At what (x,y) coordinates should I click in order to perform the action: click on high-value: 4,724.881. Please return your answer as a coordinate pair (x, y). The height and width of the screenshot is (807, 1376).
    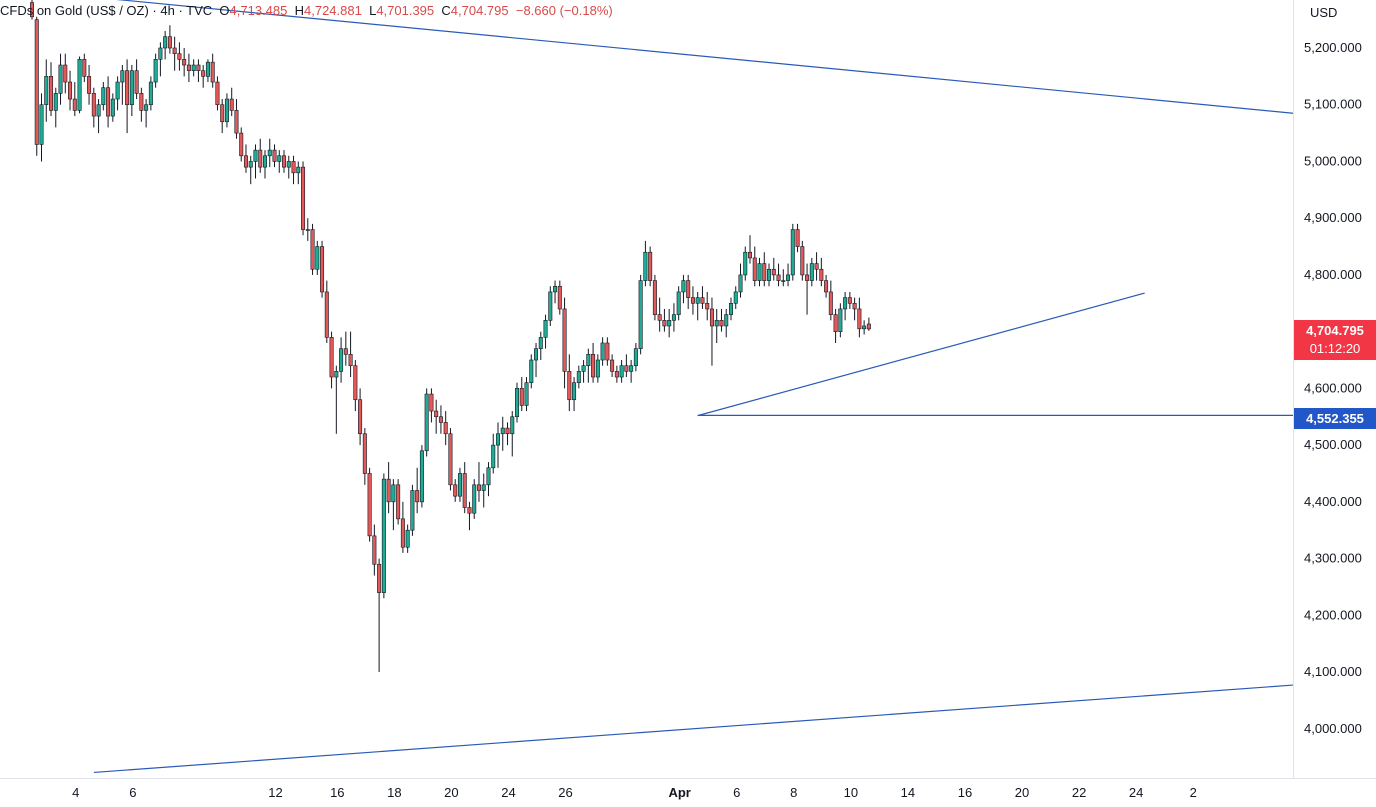
    Looking at the image, I should click on (333, 10).